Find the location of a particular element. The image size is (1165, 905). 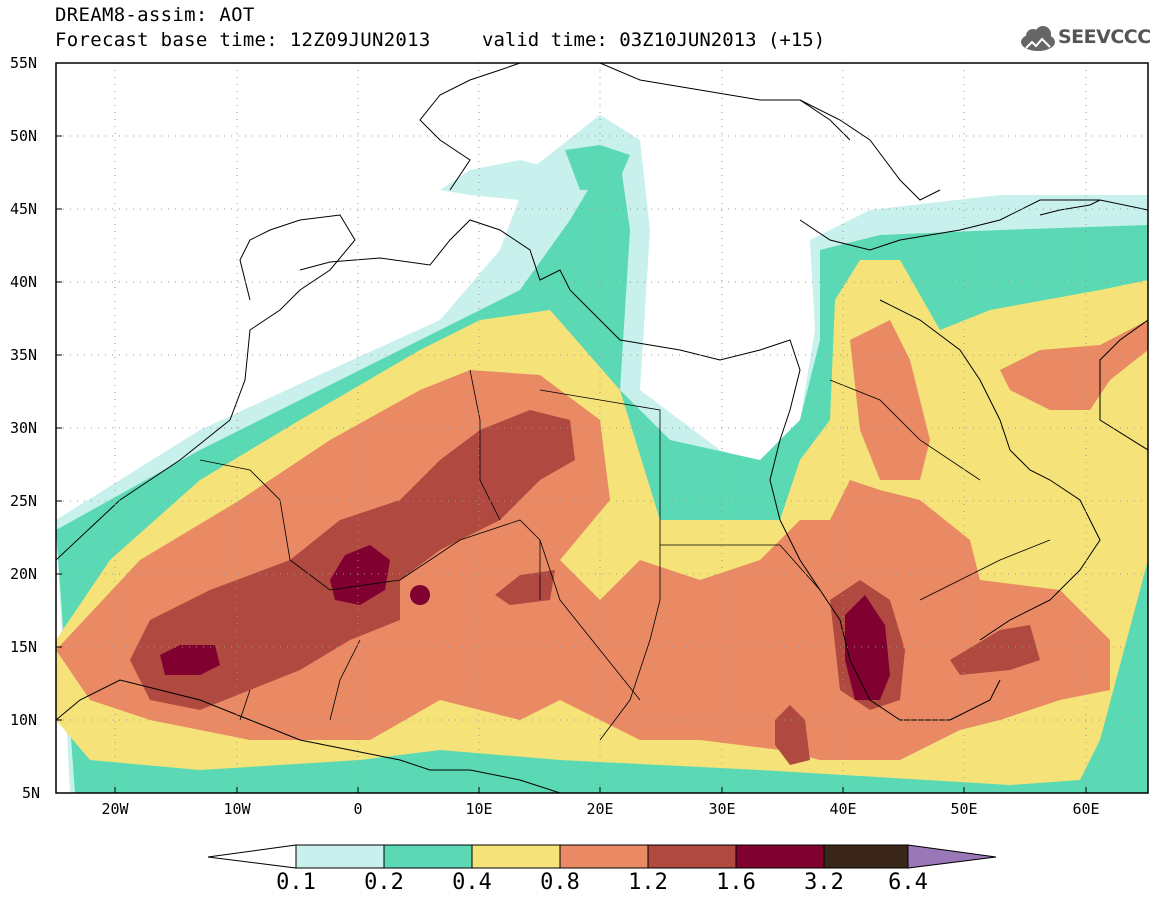

lon-label: 20E is located at coordinates (600, 809).